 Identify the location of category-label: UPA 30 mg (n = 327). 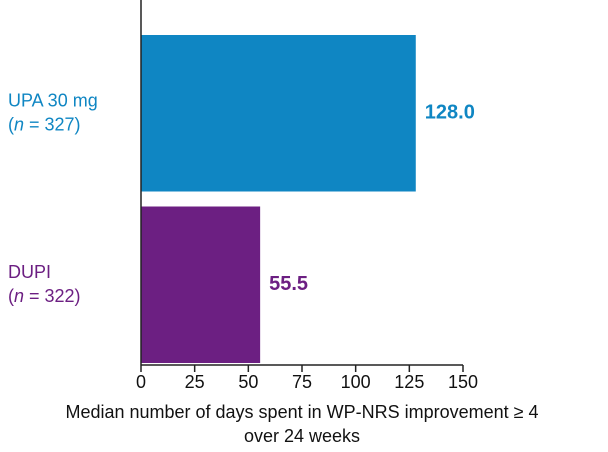
(53, 112).